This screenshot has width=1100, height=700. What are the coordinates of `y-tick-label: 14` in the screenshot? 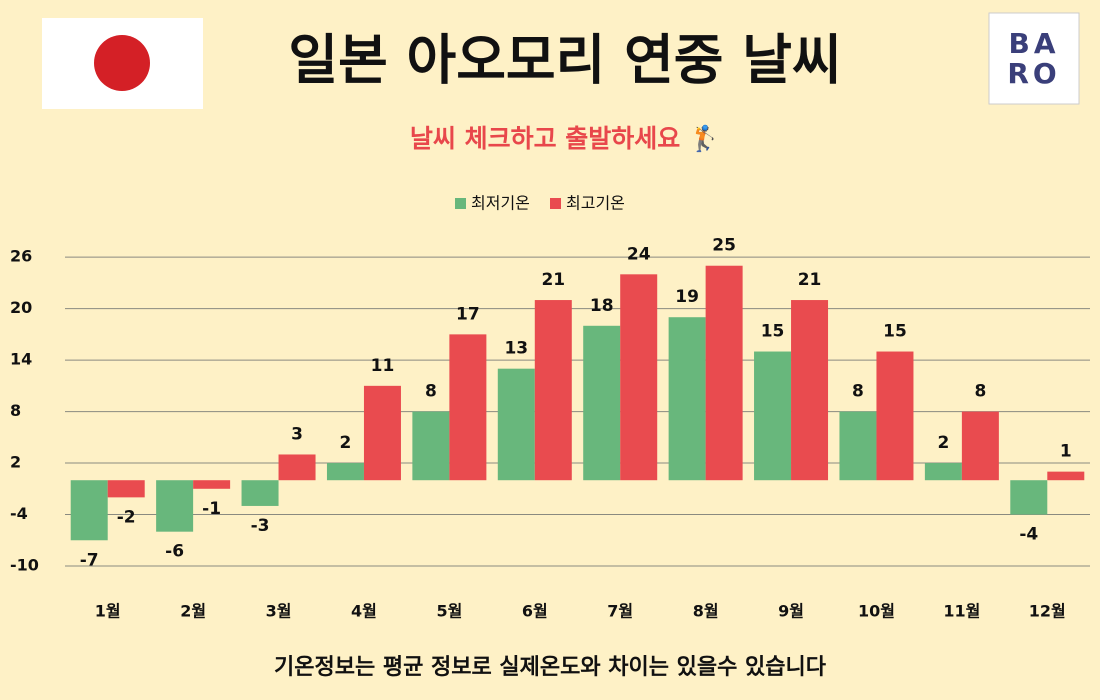 It's located at (21, 359).